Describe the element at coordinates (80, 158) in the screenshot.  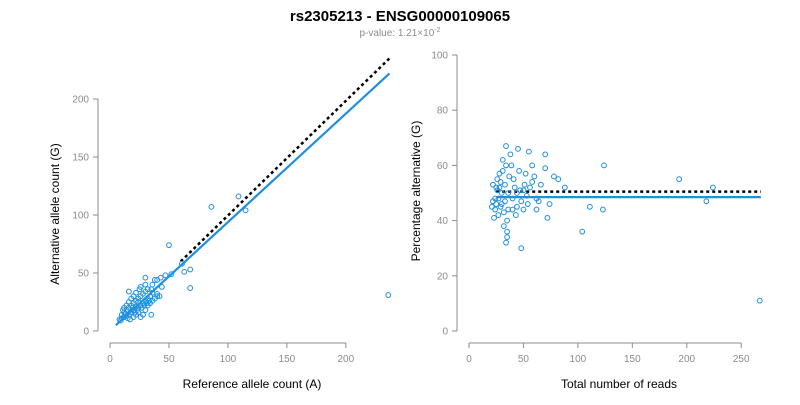
I see `left-y-tick-label: 150` at that location.